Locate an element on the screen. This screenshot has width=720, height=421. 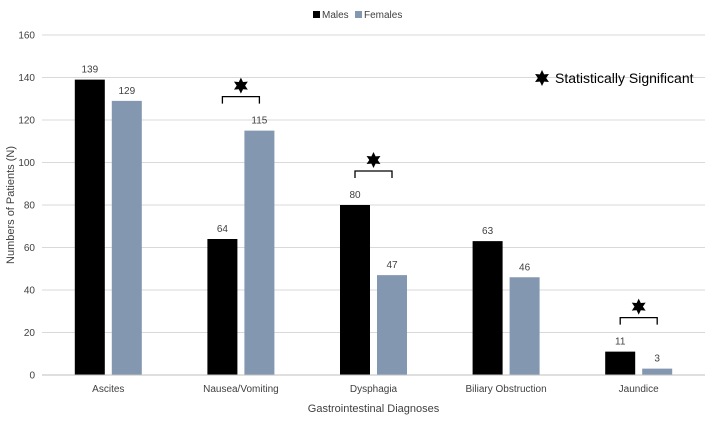
legend-swatch-females is located at coordinates (358, 14).